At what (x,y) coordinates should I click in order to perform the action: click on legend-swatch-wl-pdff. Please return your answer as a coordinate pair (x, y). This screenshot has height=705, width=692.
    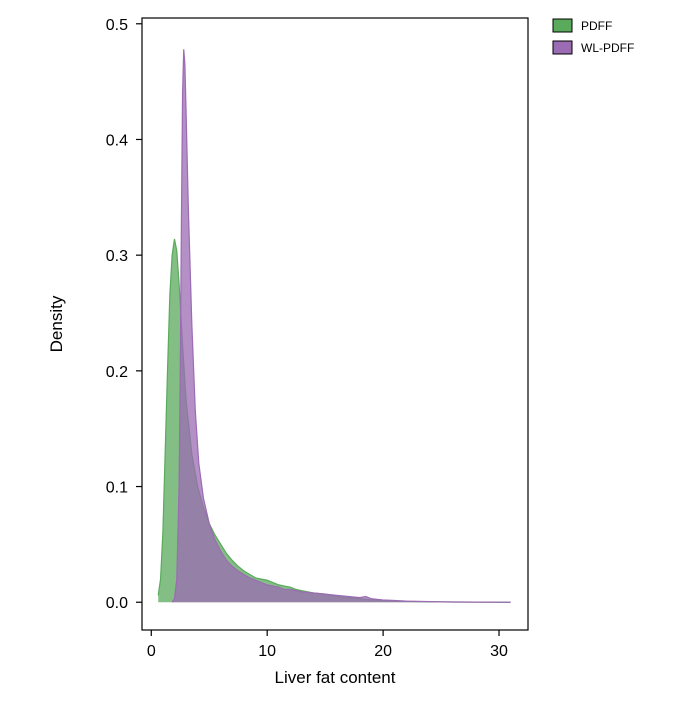
    Looking at the image, I should click on (562, 47).